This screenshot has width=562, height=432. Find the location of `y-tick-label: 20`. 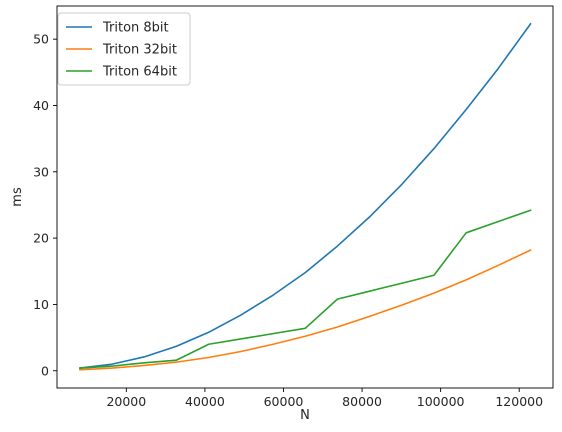

y-tick-label: 20 is located at coordinates (41, 238).